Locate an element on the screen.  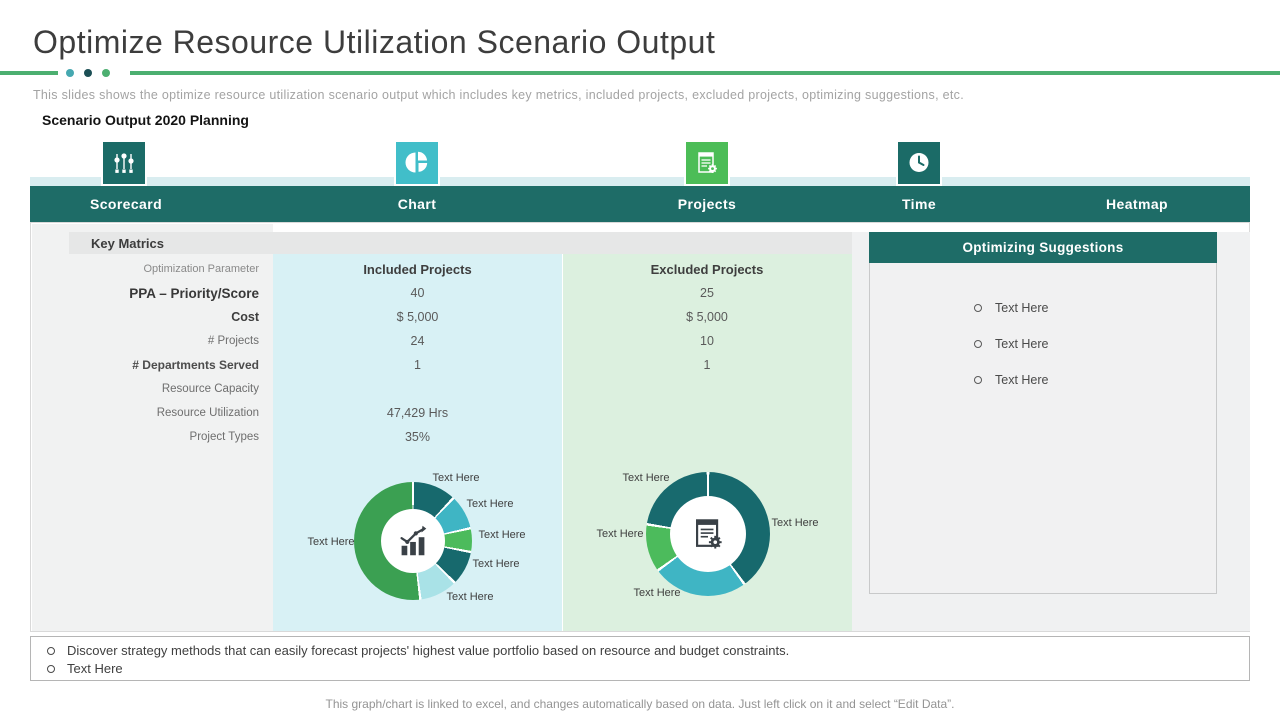
metric-value-included: 47,429 Hrs is located at coordinates (417, 413).